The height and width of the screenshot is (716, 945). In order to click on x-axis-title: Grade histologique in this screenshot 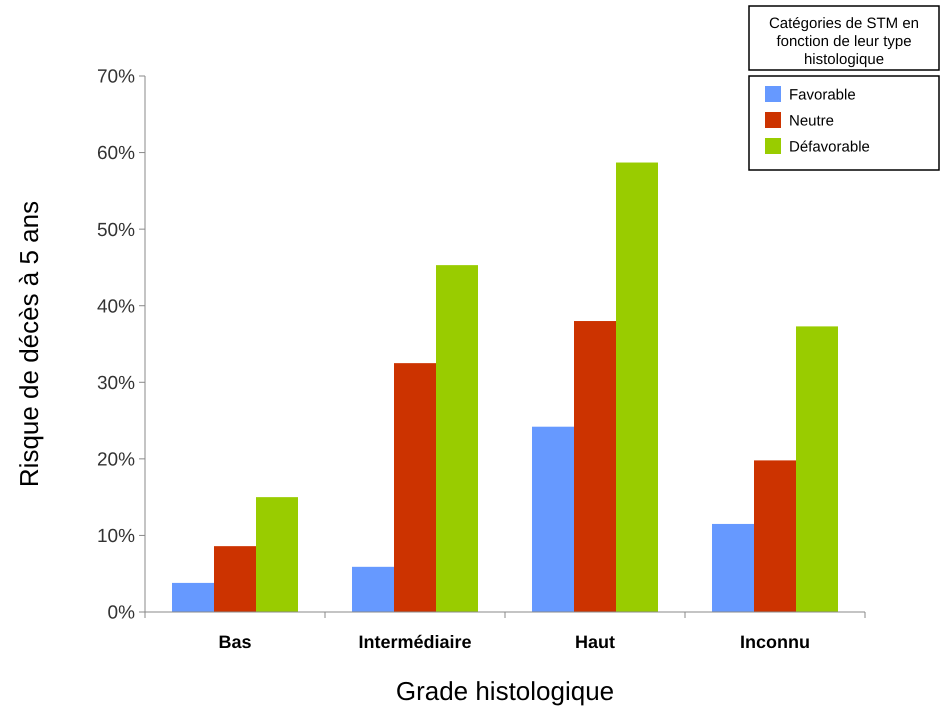, I will do `click(505, 691)`.